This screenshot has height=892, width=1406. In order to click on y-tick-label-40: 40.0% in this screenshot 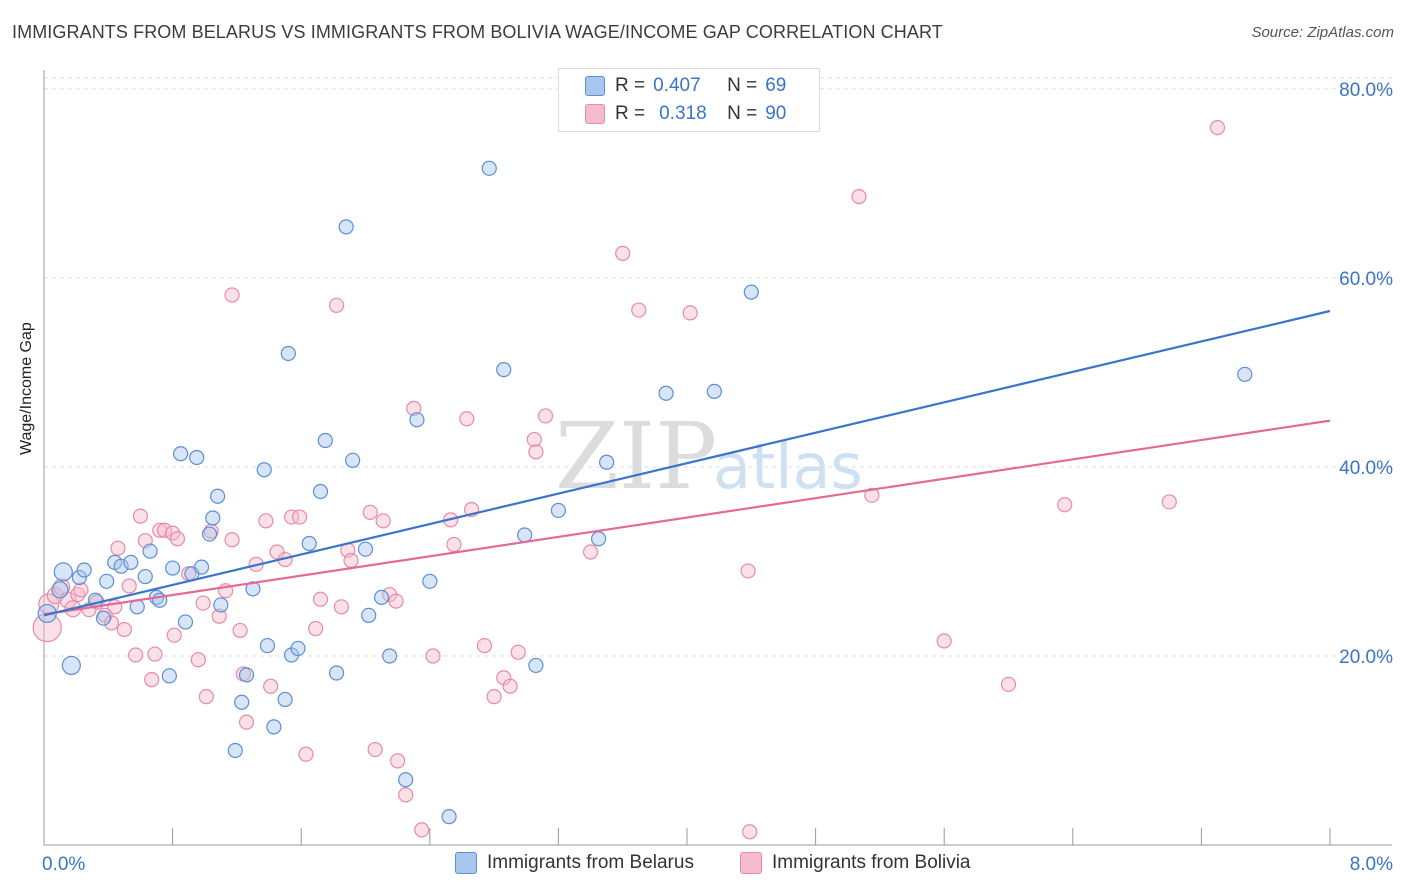, I will do `click(1366, 468)`.